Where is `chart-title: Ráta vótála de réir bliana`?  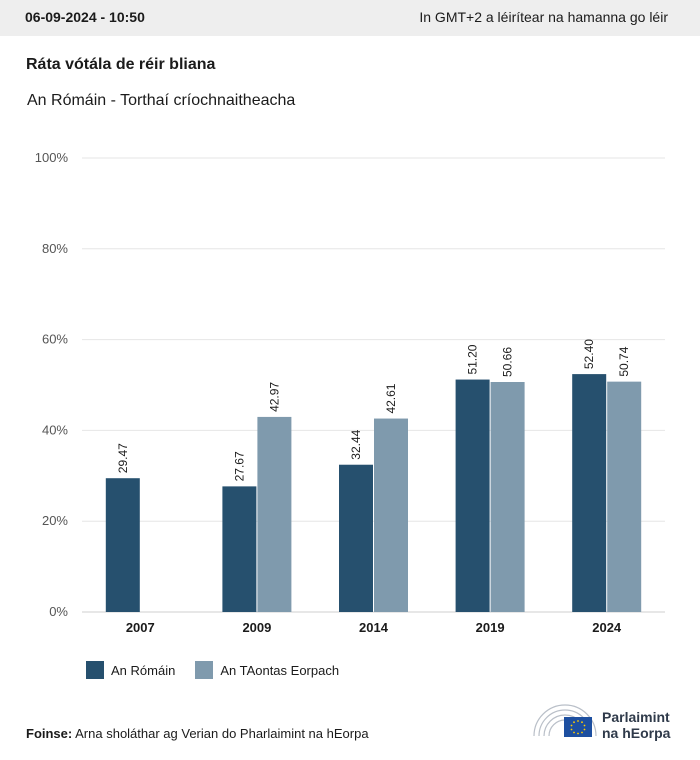 chart-title: Ráta vótála de réir bliana is located at coordinates (121, 64).